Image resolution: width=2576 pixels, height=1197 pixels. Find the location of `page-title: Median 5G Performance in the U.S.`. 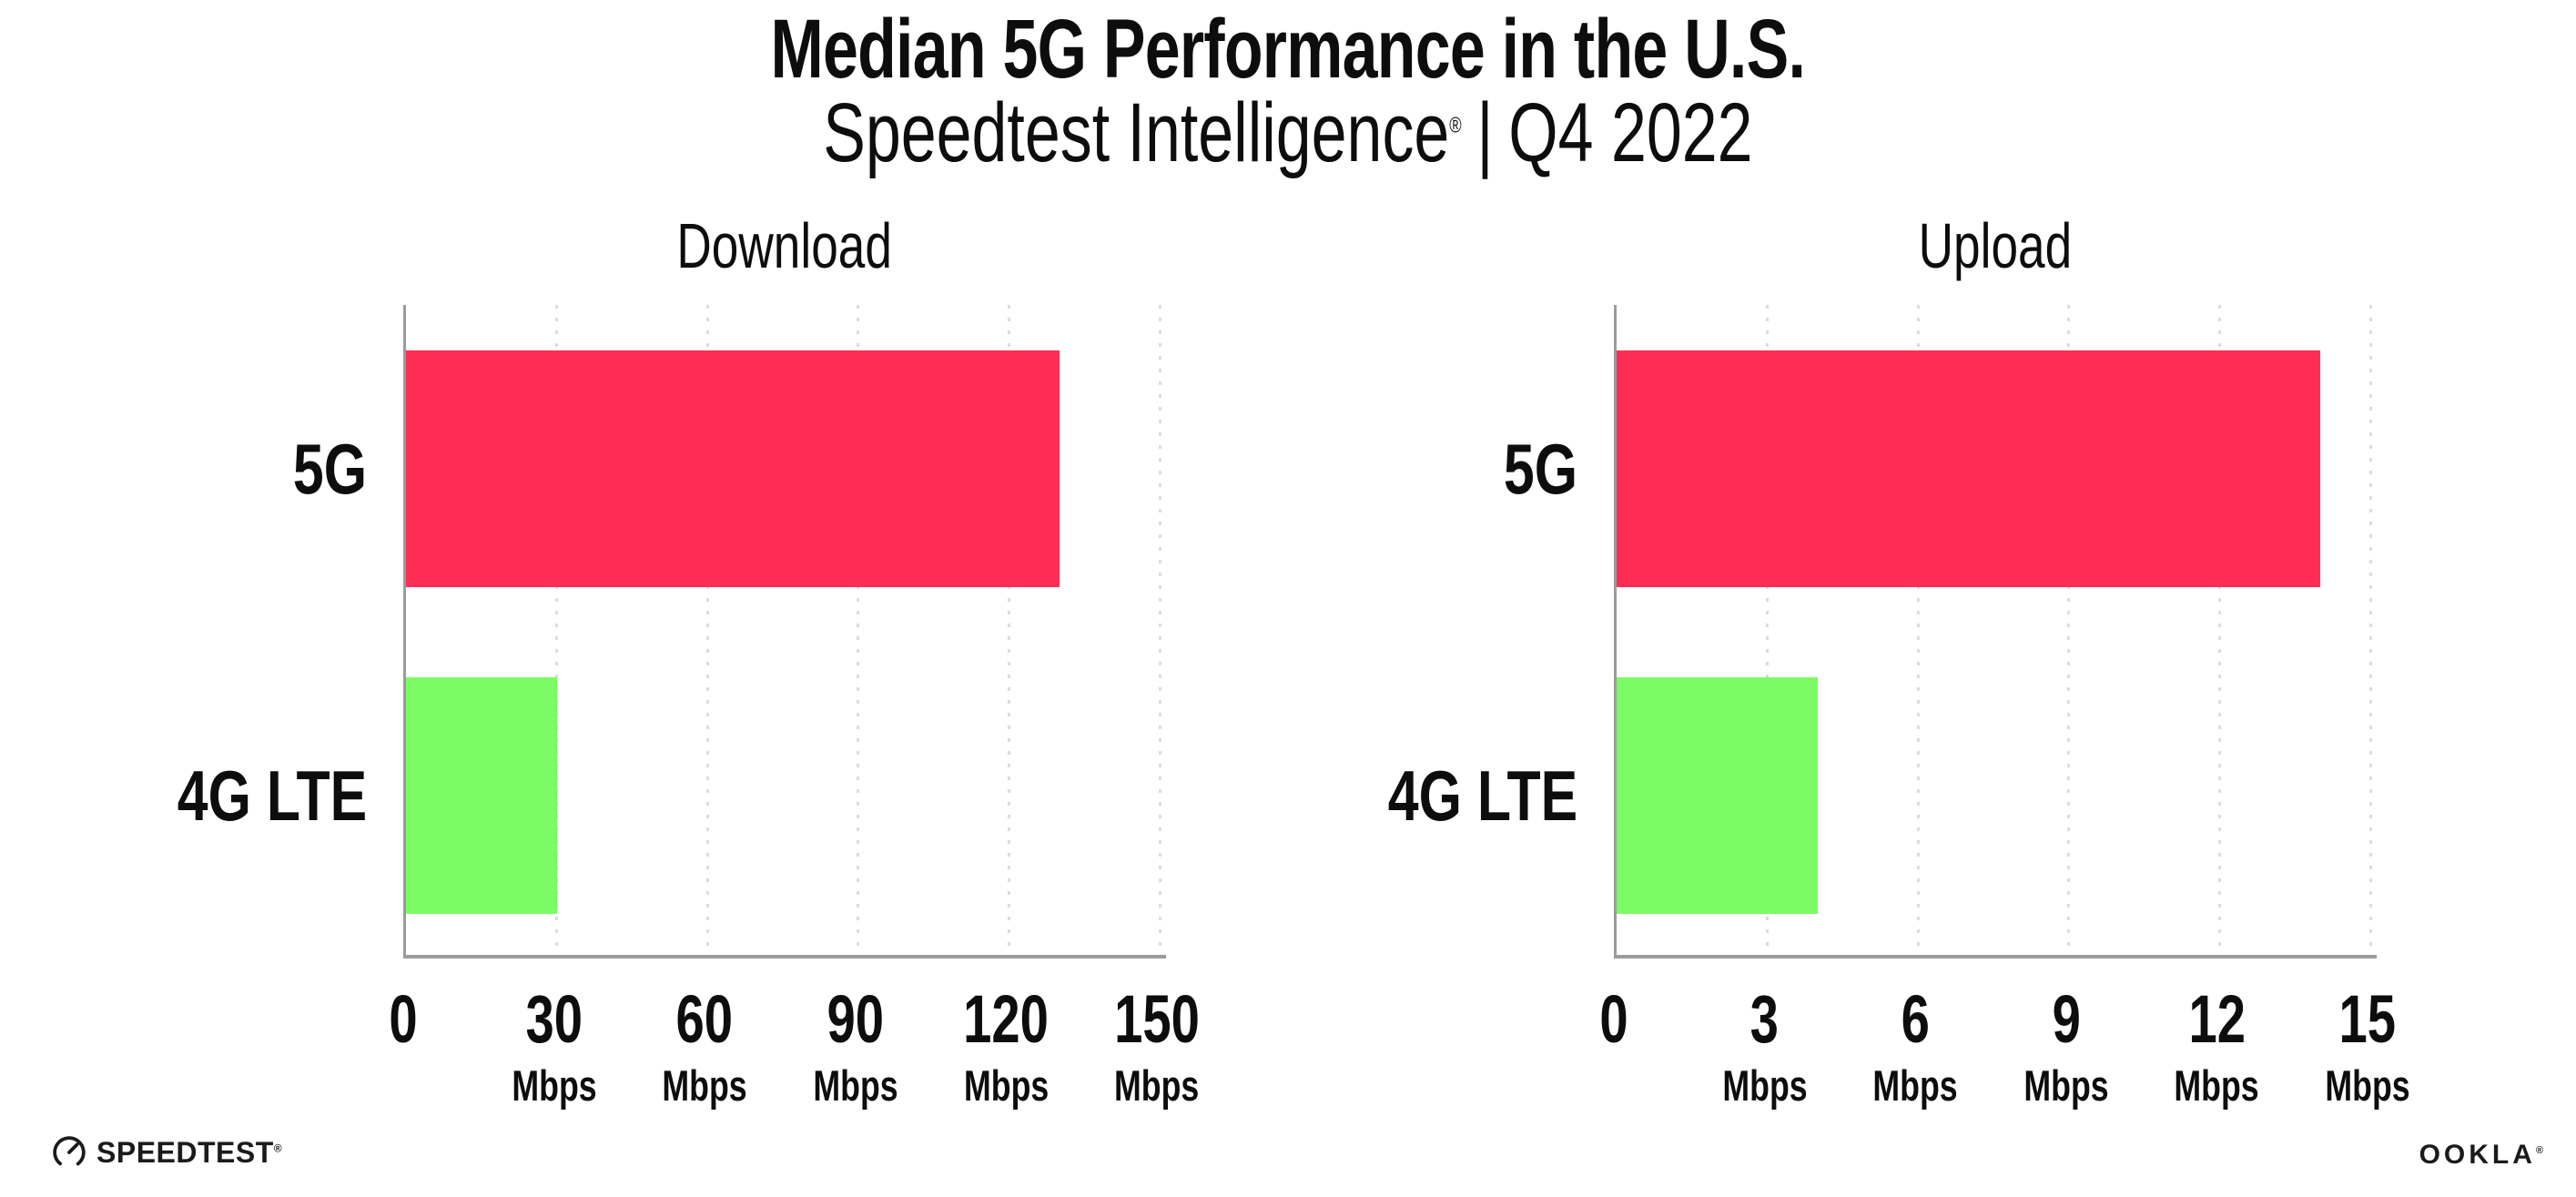

page-title: Median 5G Performance in the U.S. is located at coordinates (1288, 49).